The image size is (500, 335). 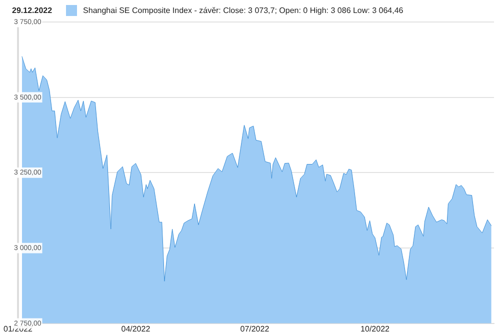 What do you see at coordinates (375, 329) in the screenshot?
I see `x-tick-label: 10/2022` at bounding box center [375, 329].